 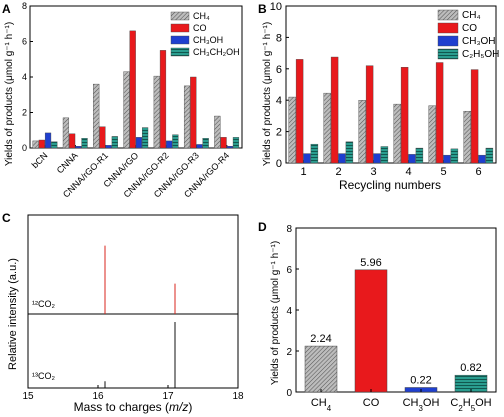 I want to click on panel-b-xtick-label: 2, so click(x=338, y=172).